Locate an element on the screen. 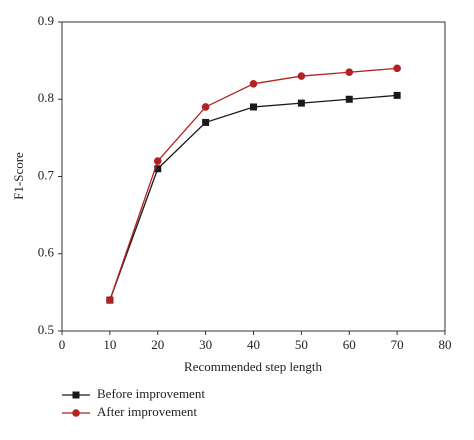  legend-label: Before improvement is located at coordinates (151, 393).